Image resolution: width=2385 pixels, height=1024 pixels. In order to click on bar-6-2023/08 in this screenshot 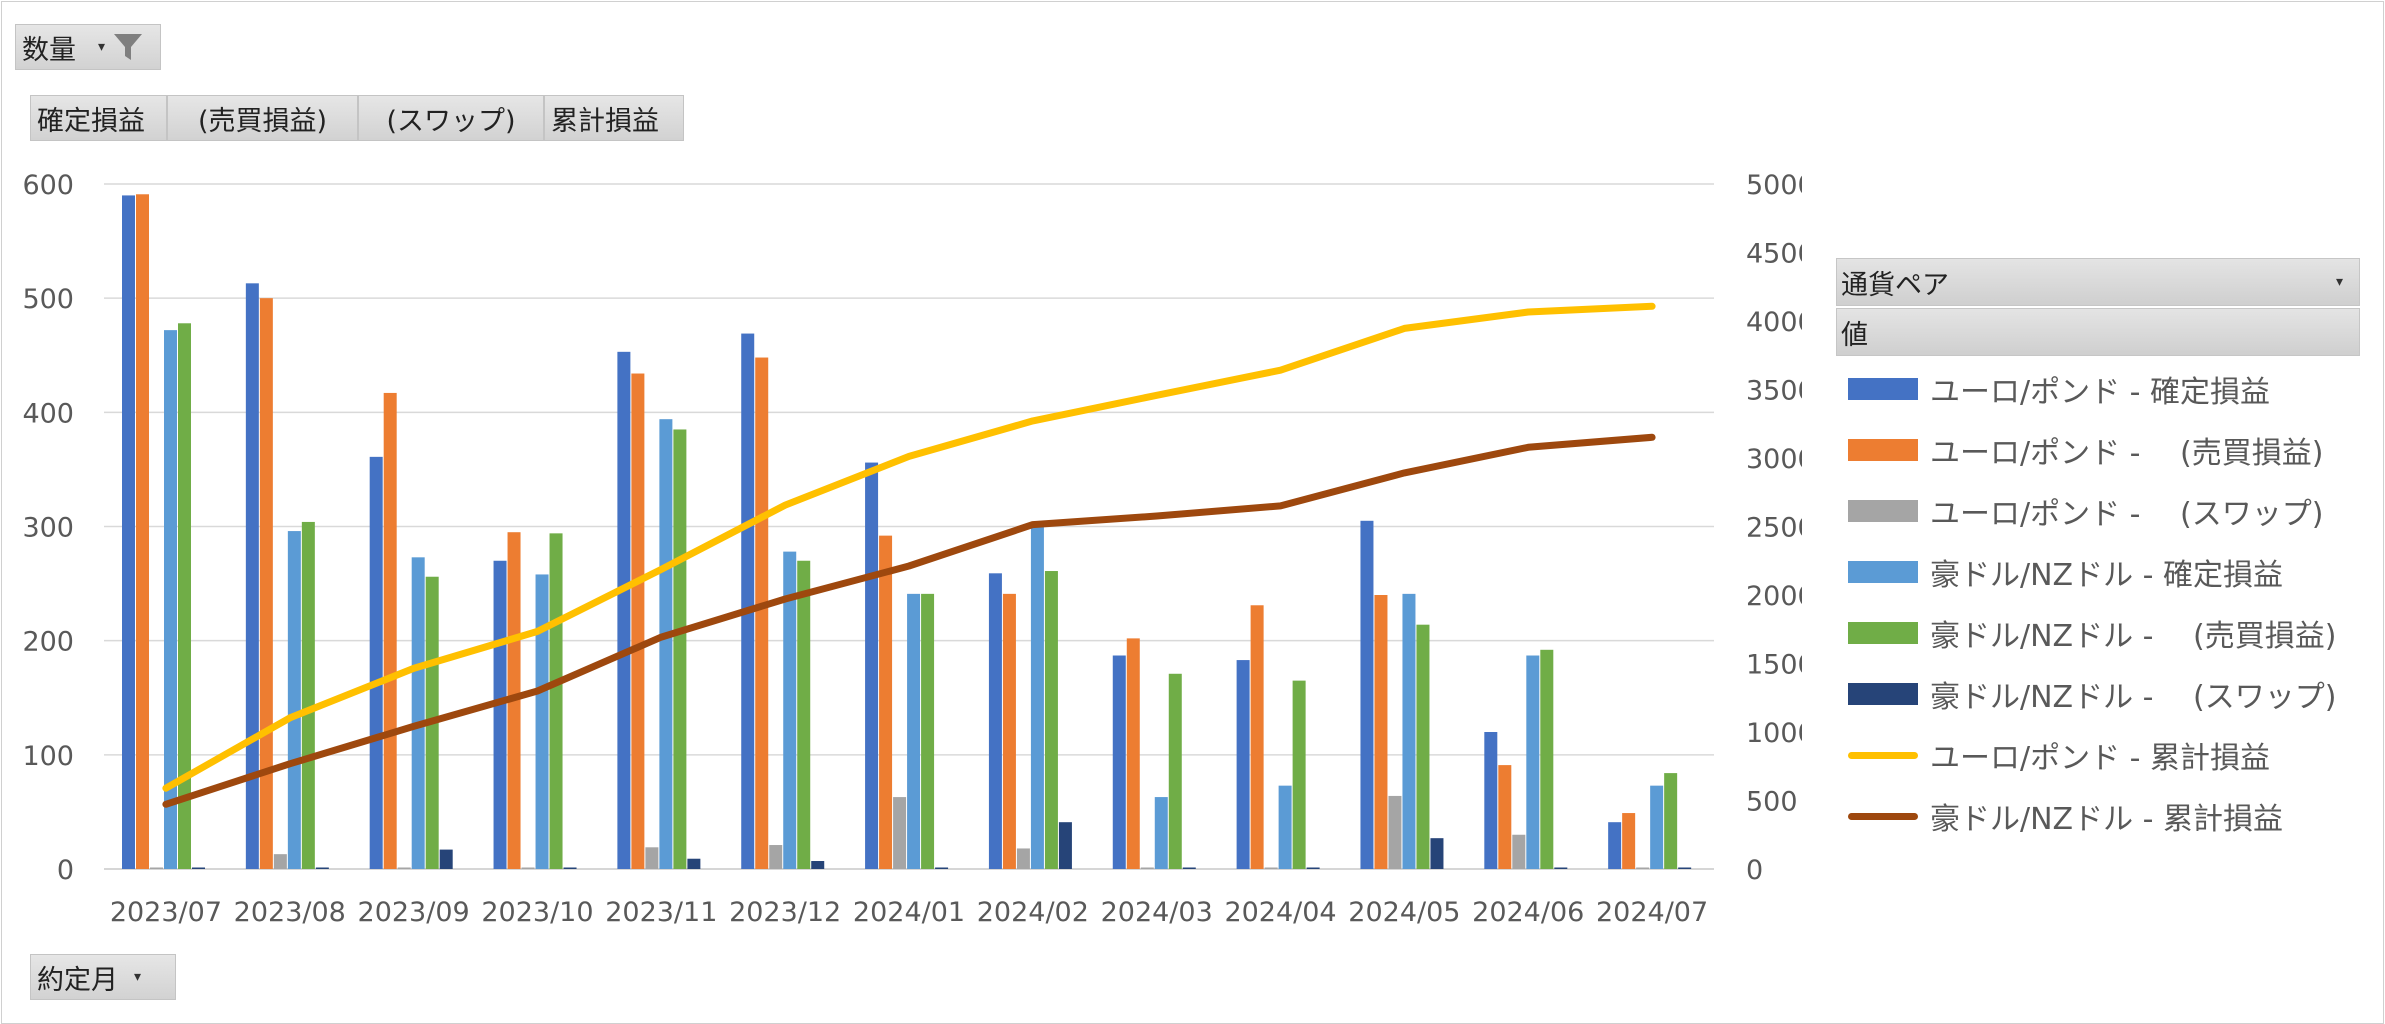, I will do `click(322, 868)`.